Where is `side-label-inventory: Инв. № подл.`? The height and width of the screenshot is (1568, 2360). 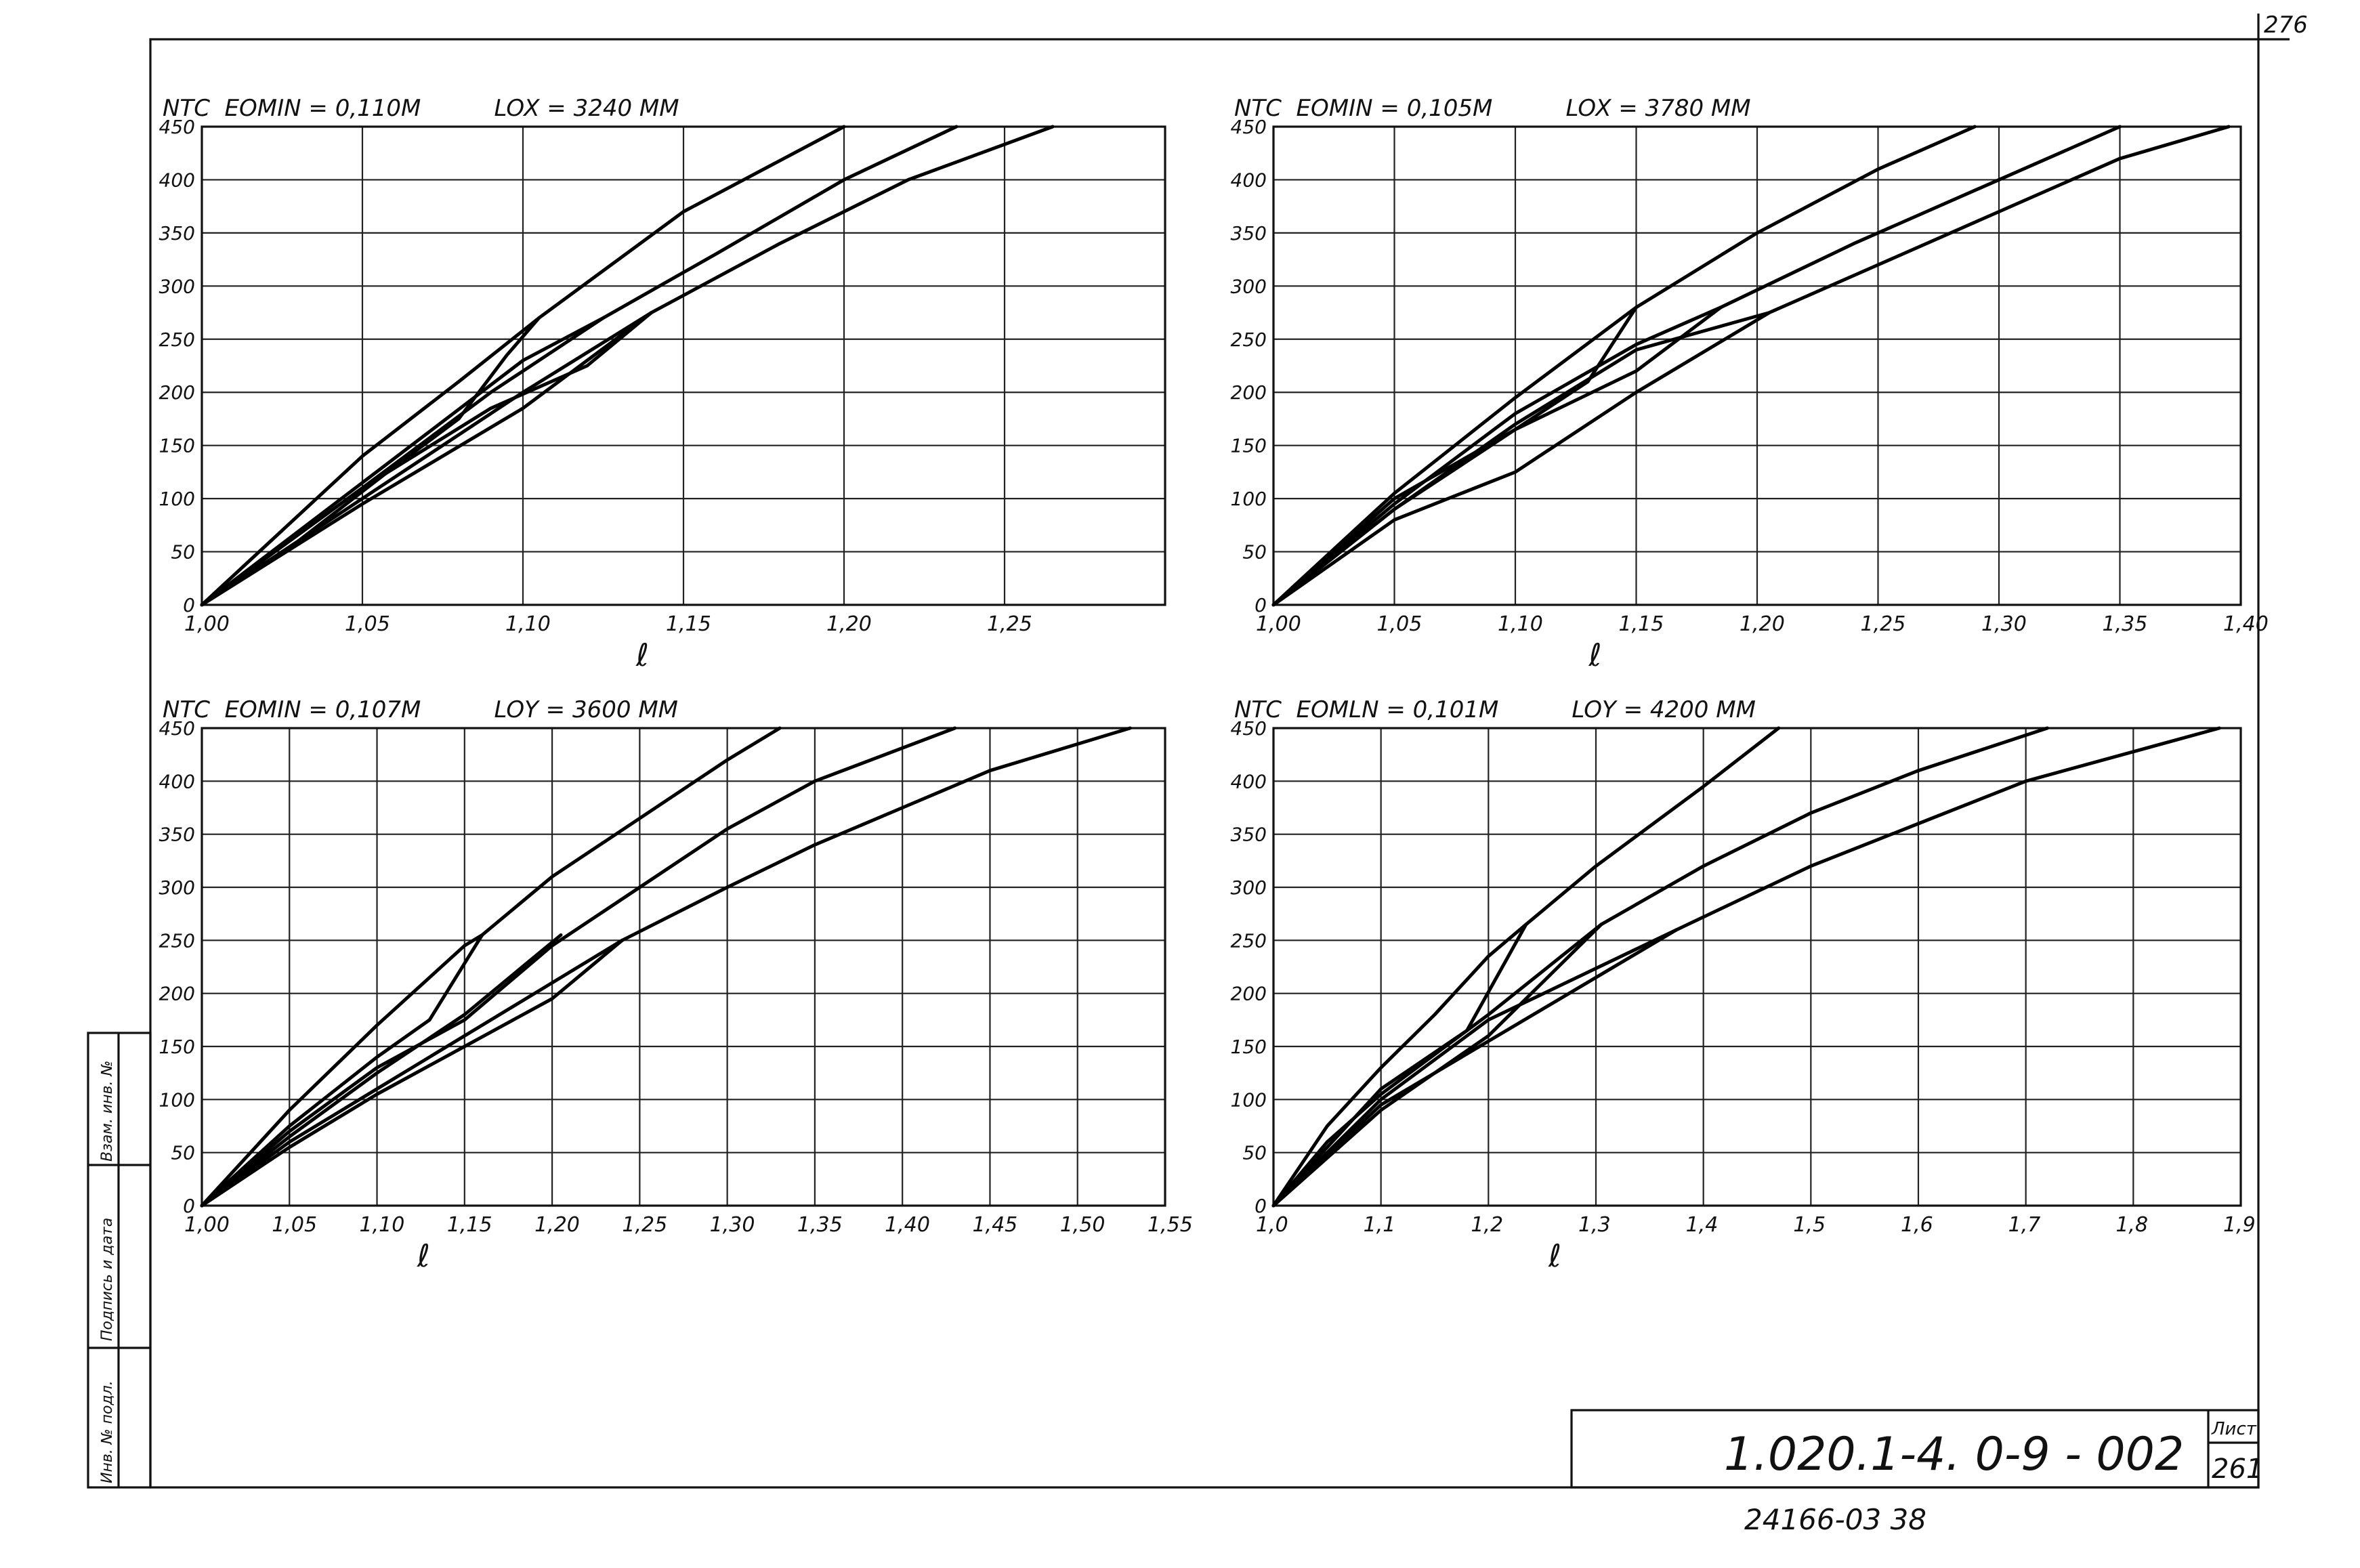 side-label-inventory: Инв. № подл. is located at coordinates (107, 1431).